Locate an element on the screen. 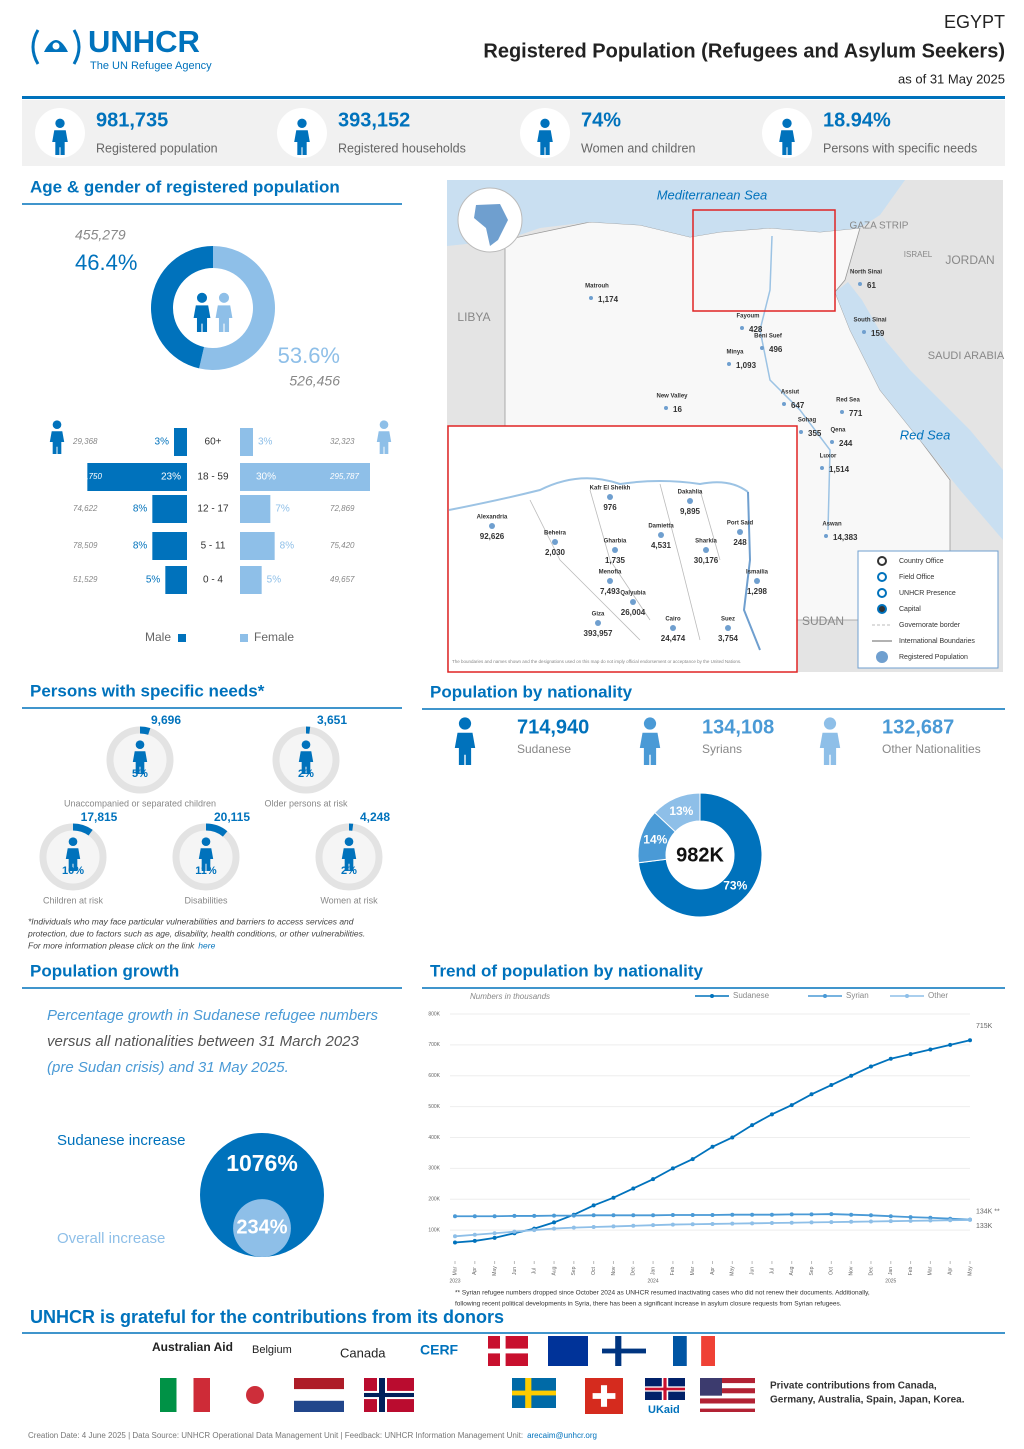  kpi-label: Registered population is located at coordinates (157, 148).